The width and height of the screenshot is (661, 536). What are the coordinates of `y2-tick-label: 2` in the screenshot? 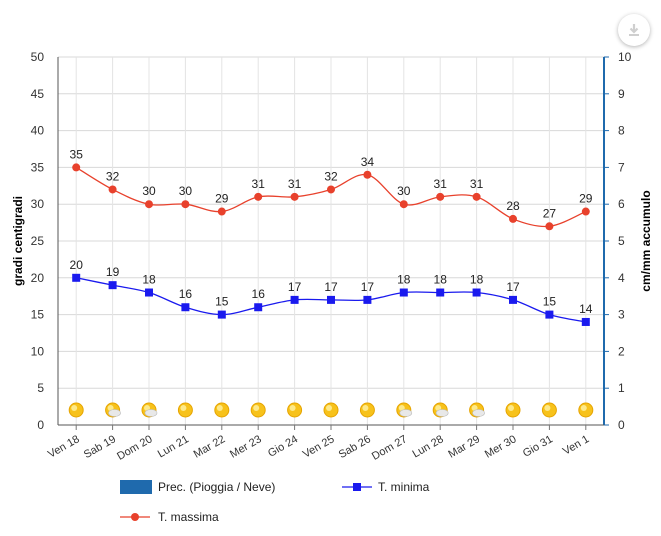 It's located at (621, 351).